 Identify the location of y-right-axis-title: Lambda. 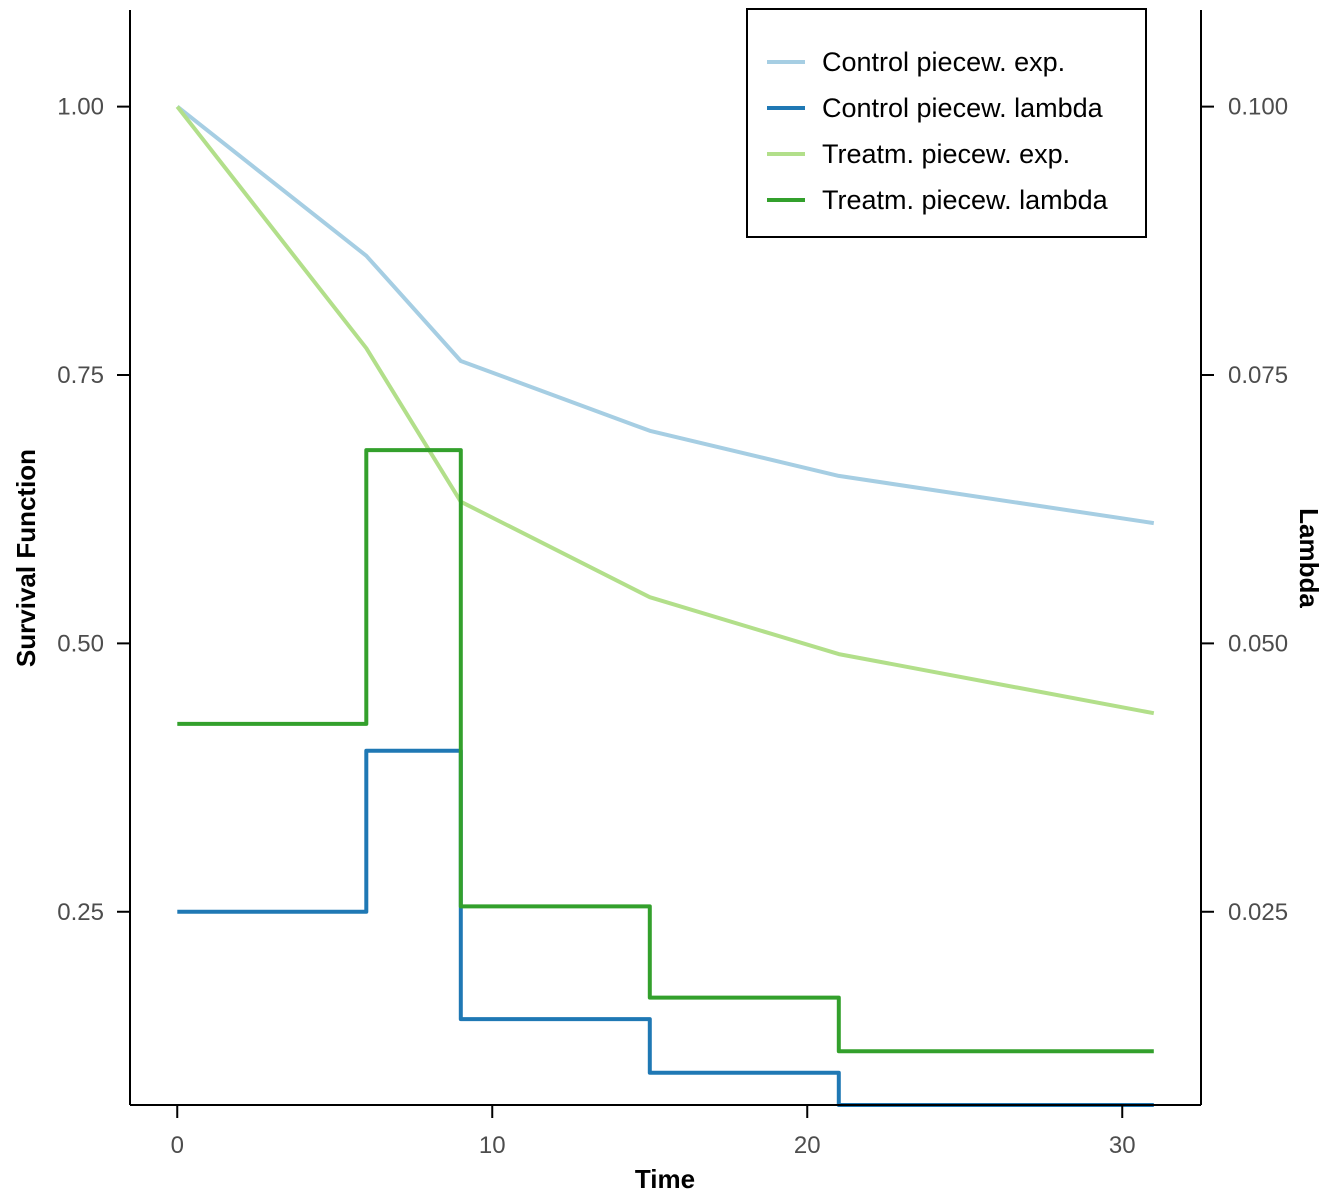
(1309, 558).